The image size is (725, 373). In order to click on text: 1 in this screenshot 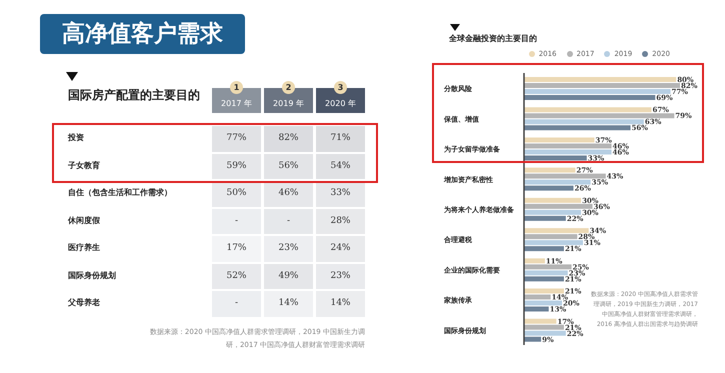, I will do `click(236, 87)`.